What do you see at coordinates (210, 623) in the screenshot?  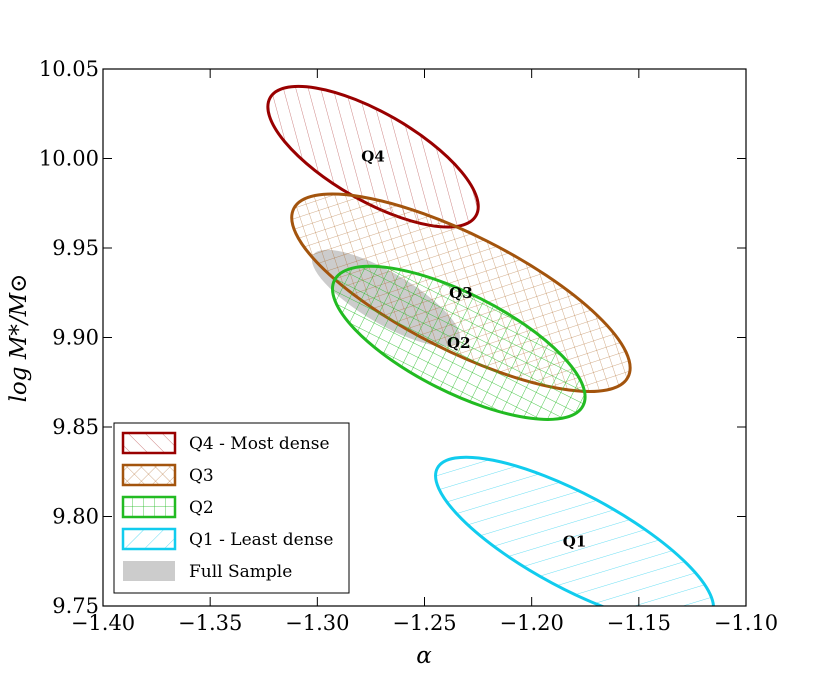 I see `x-tick-label: −1.35` at bounding box center [210, 623].